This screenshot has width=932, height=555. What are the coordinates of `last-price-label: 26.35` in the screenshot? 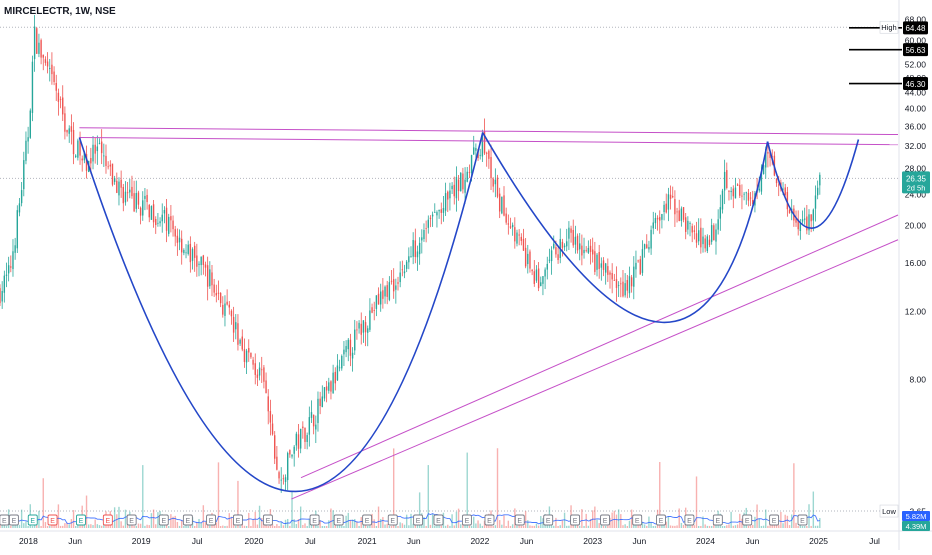 It's located at (916, 178).